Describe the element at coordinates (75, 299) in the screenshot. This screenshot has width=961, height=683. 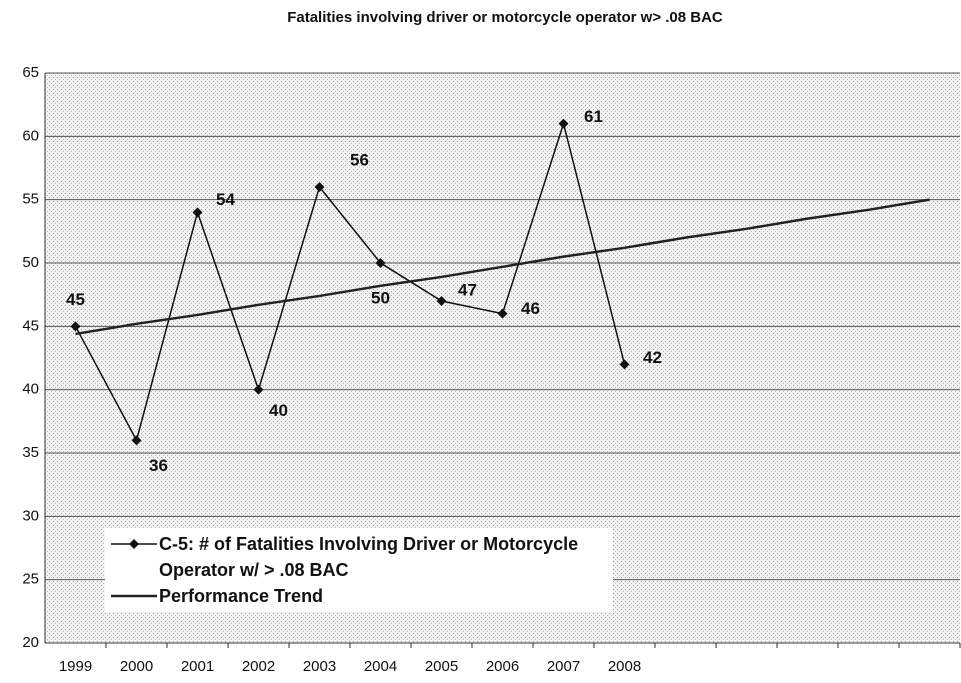
I see `data-label: 45` at that location.